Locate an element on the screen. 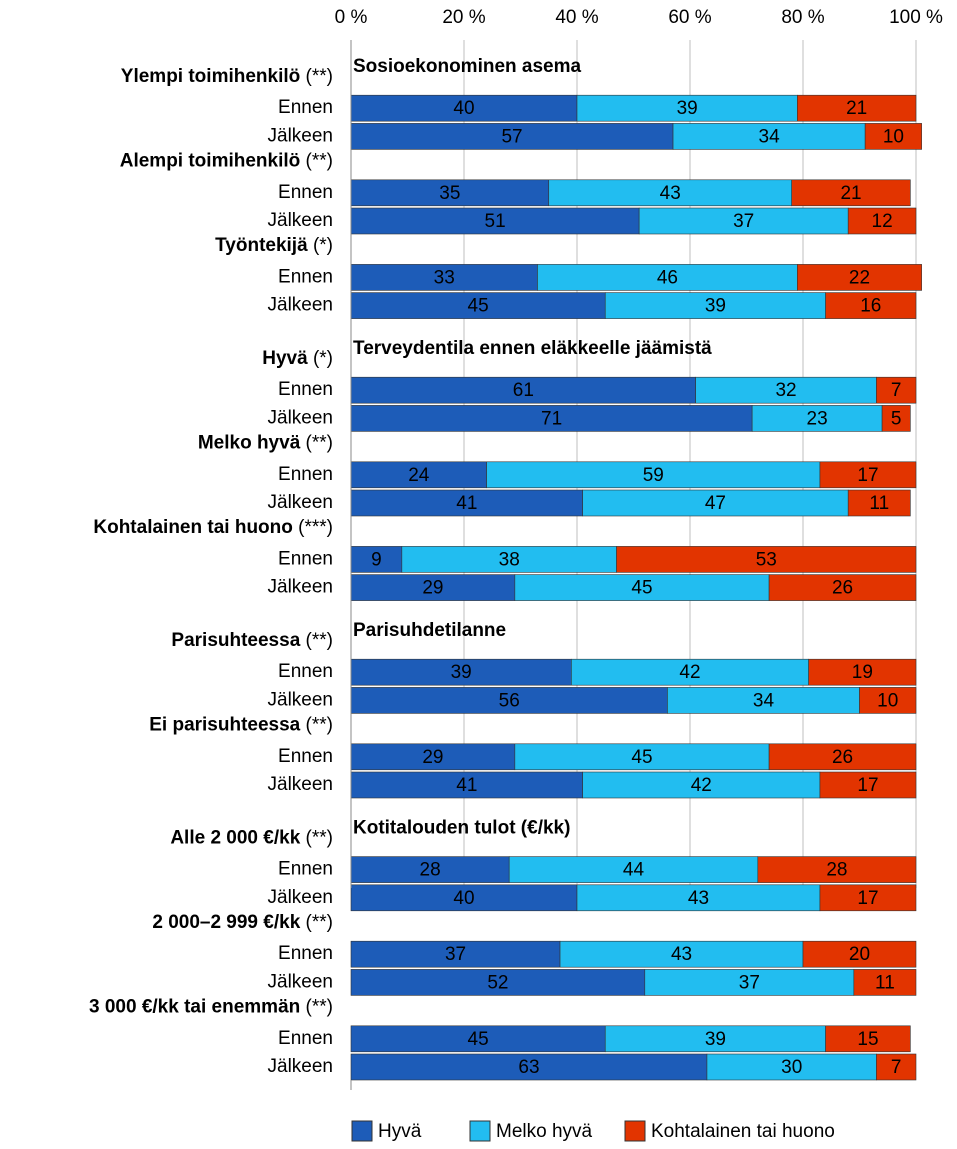  x-tick-label: 80 % is located at coordinates (802, 17).